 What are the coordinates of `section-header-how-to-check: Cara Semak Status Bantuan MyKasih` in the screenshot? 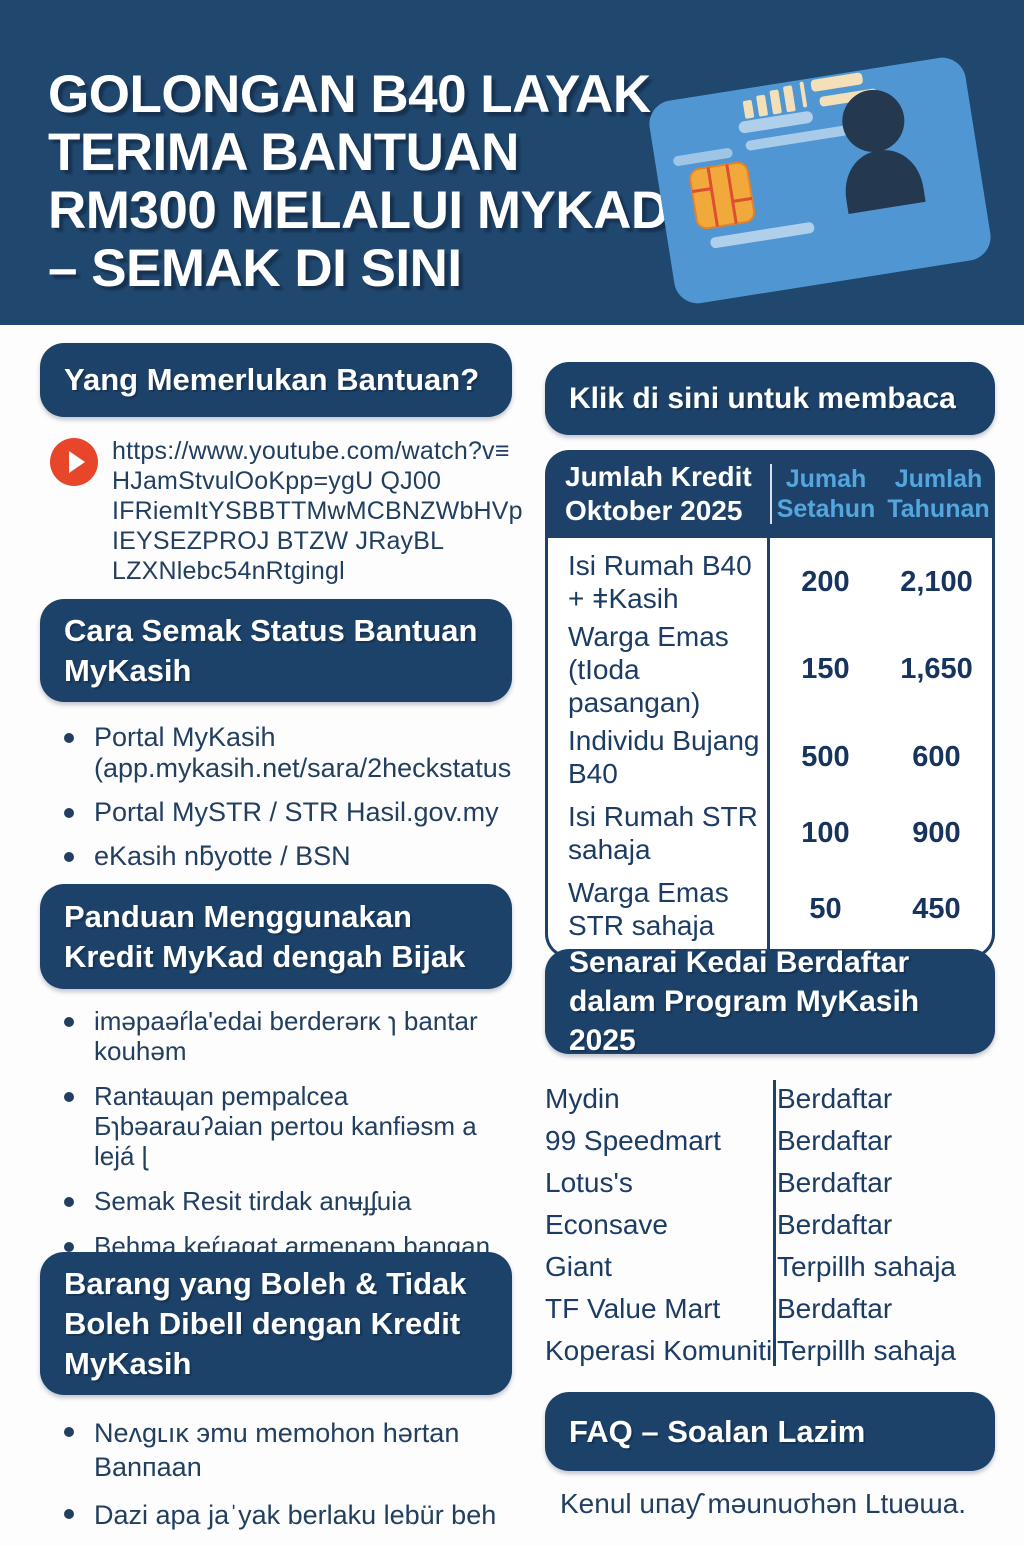 It's located at (276, 650).